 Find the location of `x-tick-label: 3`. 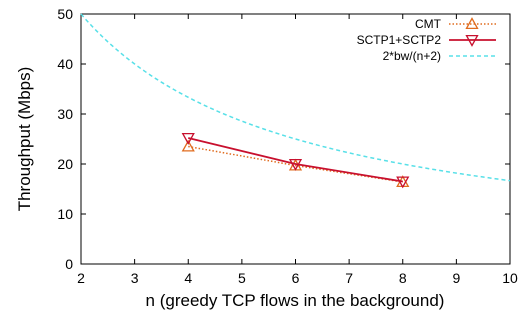

x-tick-label: 3 is located at coordinates (135, 278).